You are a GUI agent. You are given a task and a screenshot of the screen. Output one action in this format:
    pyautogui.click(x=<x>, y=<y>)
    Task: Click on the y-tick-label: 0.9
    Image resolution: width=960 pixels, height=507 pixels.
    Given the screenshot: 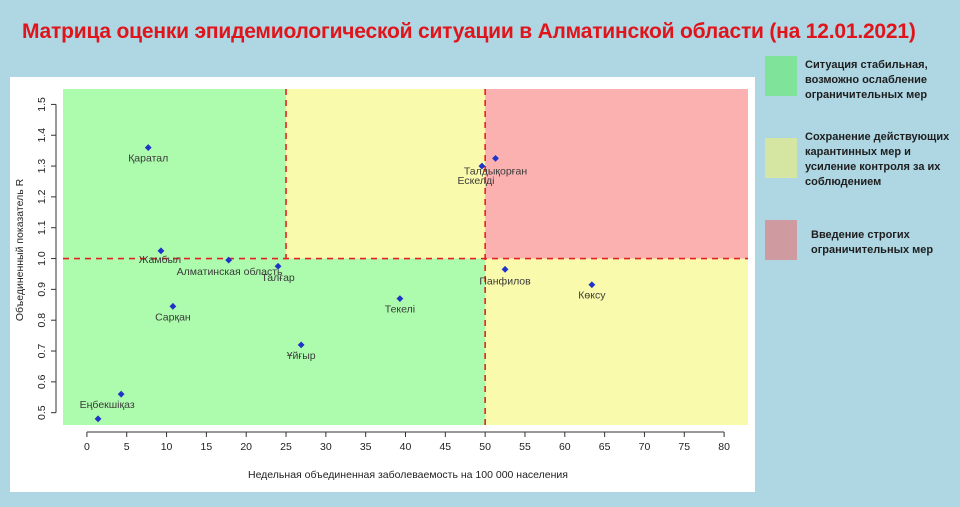 What is the action you would take?
    pyautogui.click(x=42, y=289)
    